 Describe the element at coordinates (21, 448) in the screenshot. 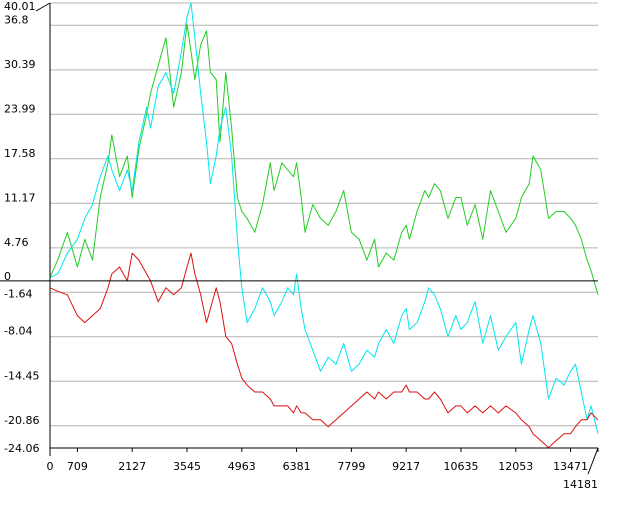

I see `y-tick-label: -24.06` at that location.